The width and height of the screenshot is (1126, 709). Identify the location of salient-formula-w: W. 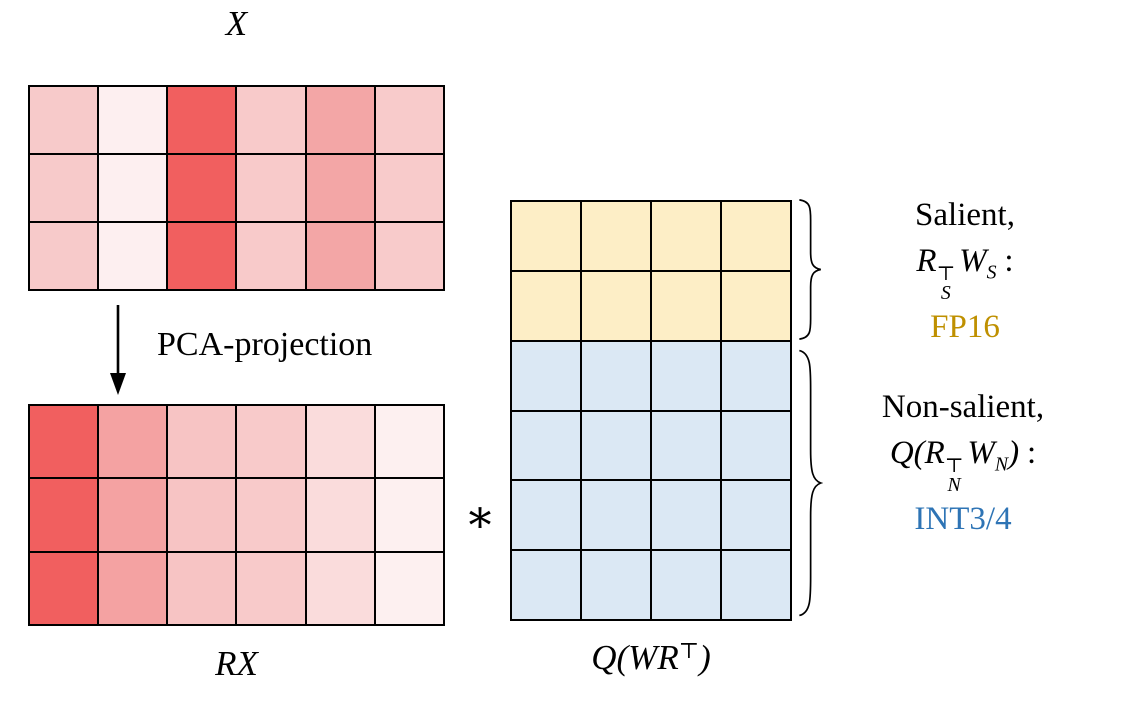
(973, 261).